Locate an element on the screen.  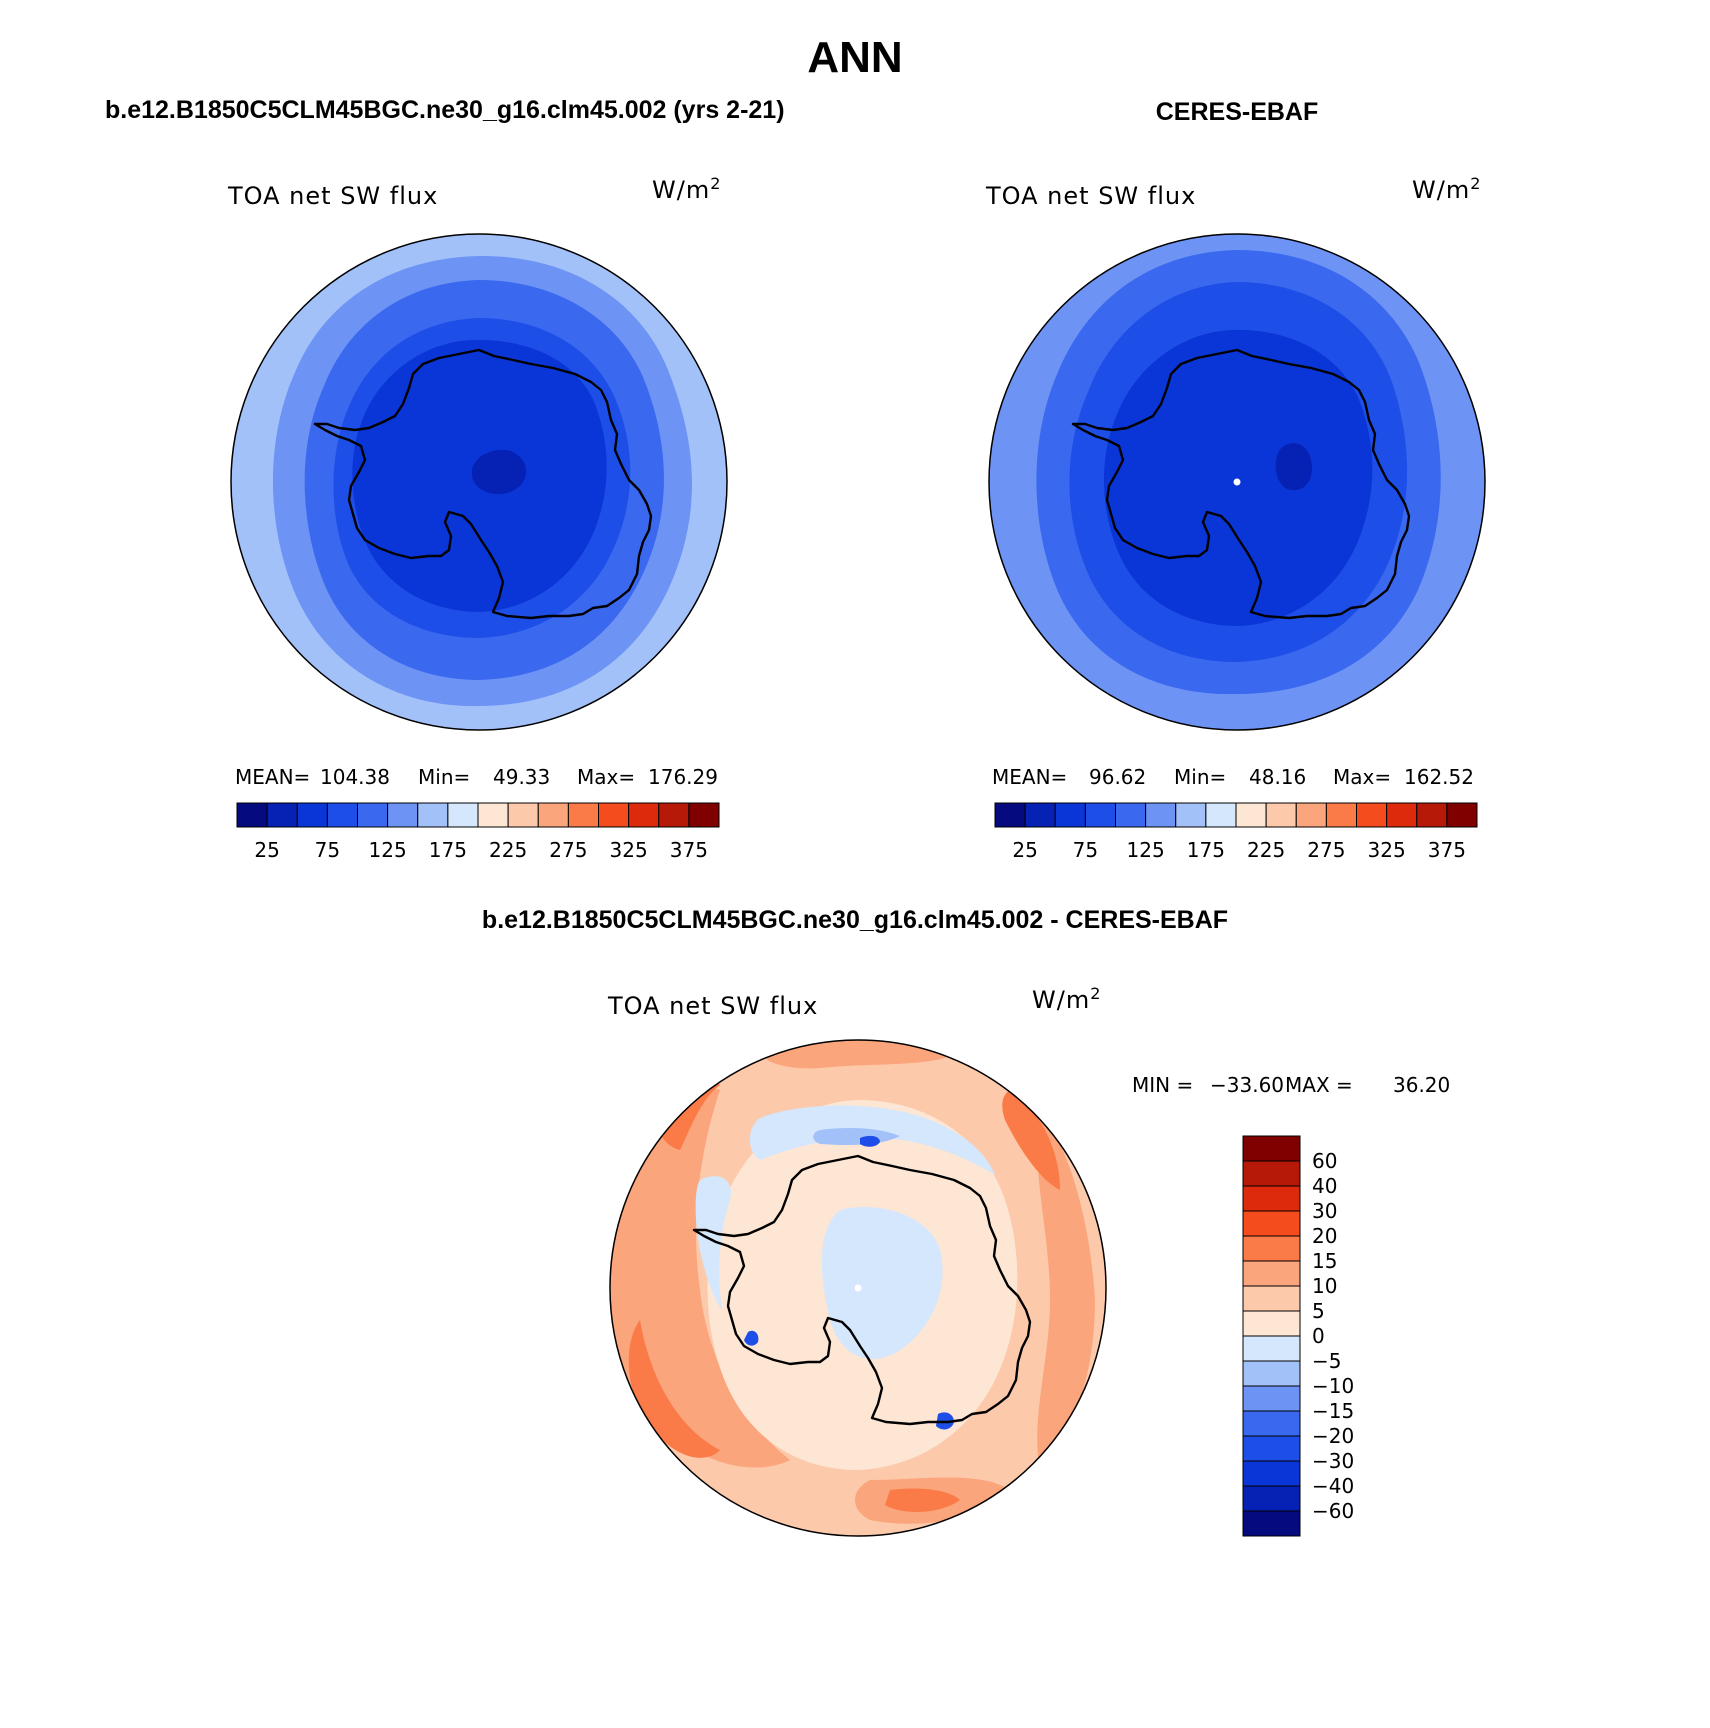
panel-model-units: W/m2 is located at coordinates (686, 189).